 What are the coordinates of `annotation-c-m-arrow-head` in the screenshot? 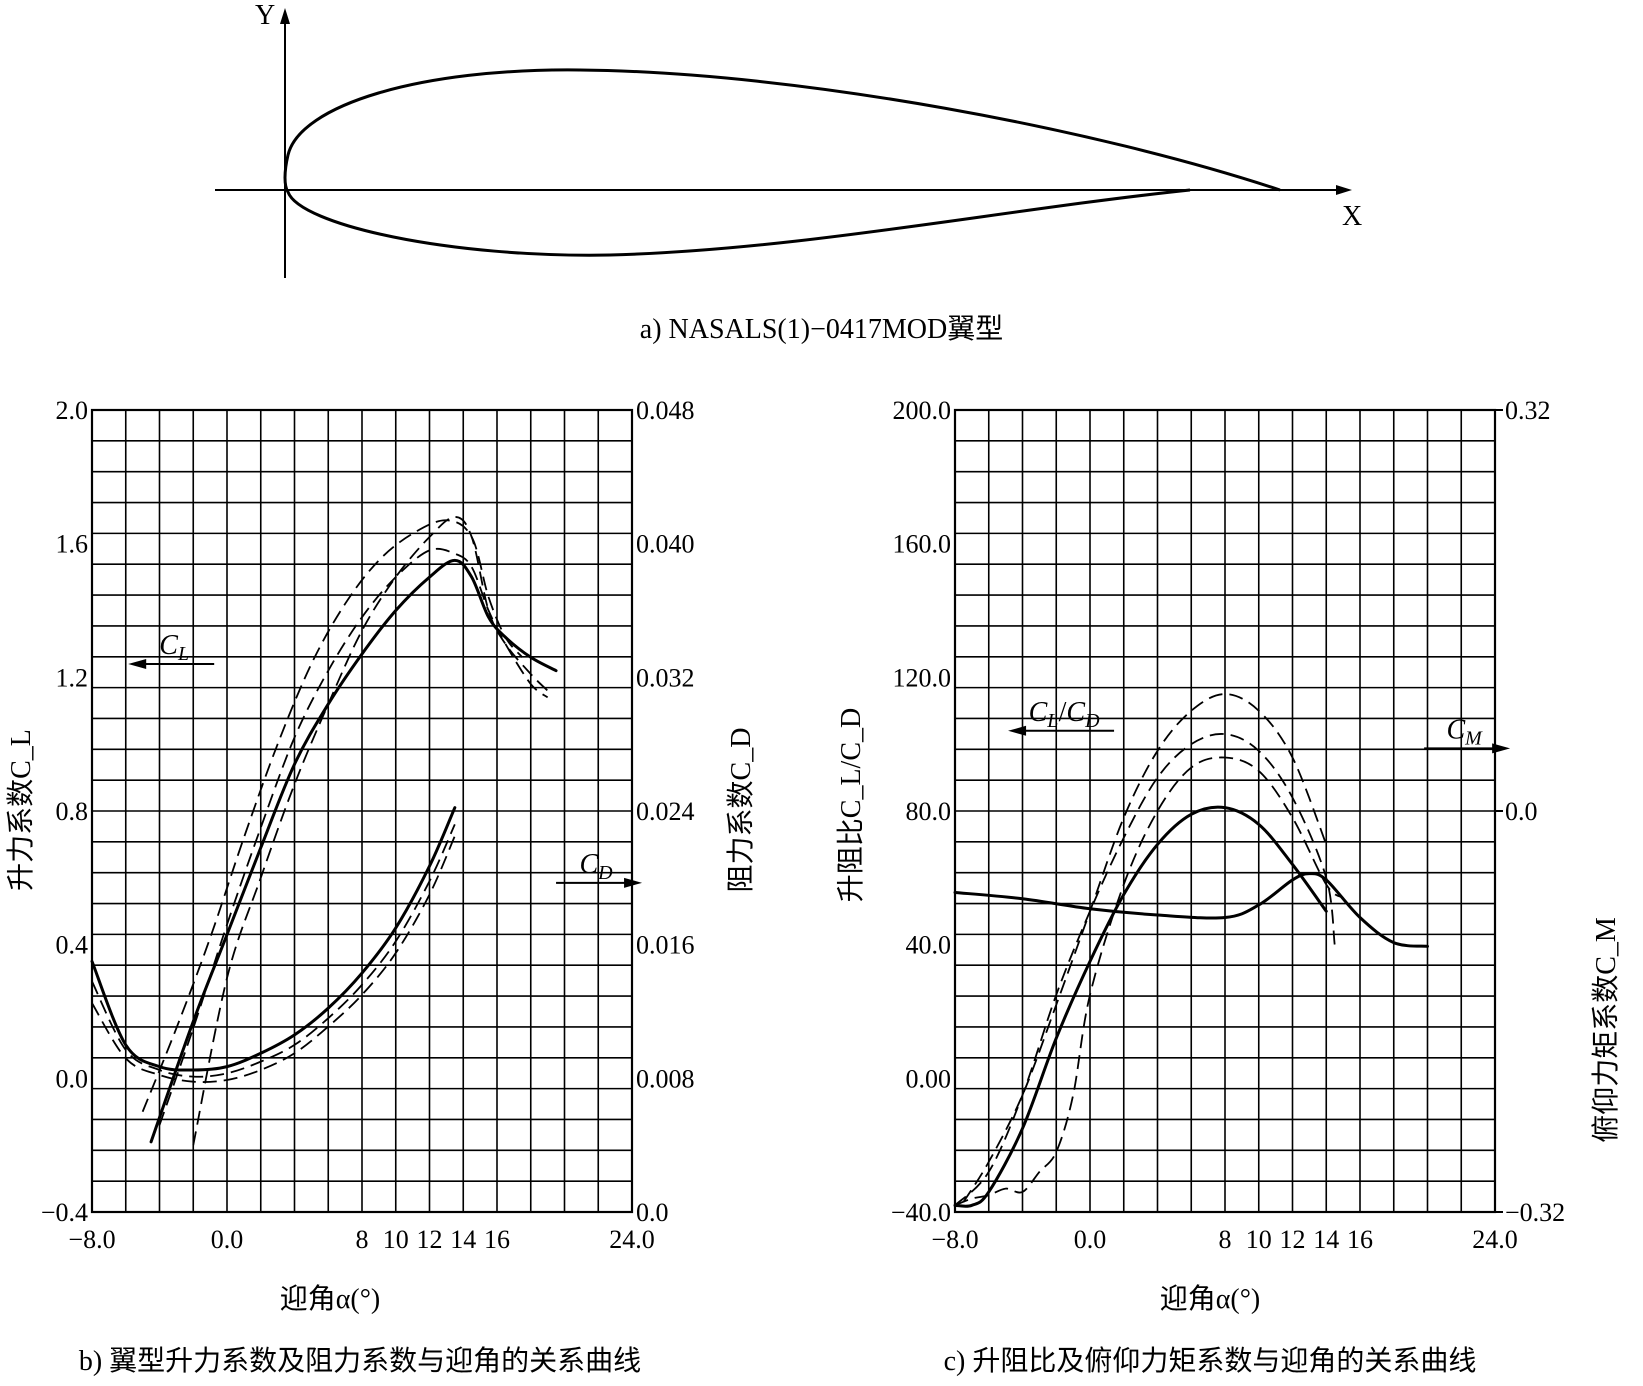 It's located at (1501, 748).